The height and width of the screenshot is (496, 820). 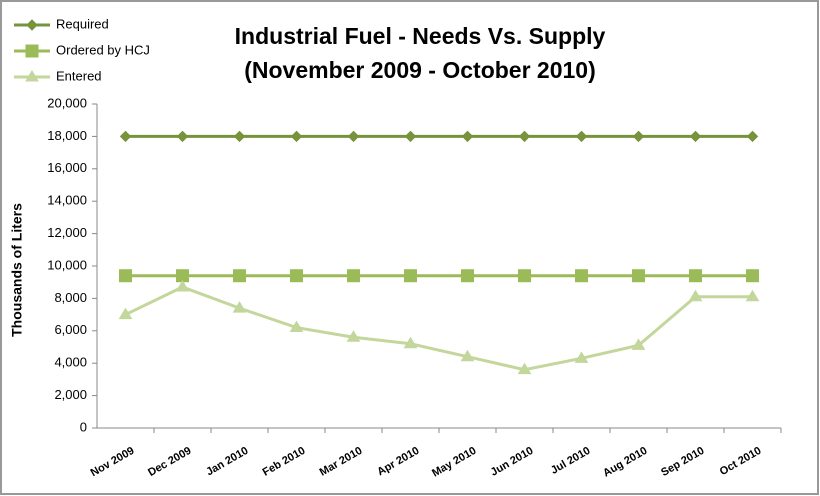 I want to click on y-tick-label: 14,000, so click(x=67, y=200).